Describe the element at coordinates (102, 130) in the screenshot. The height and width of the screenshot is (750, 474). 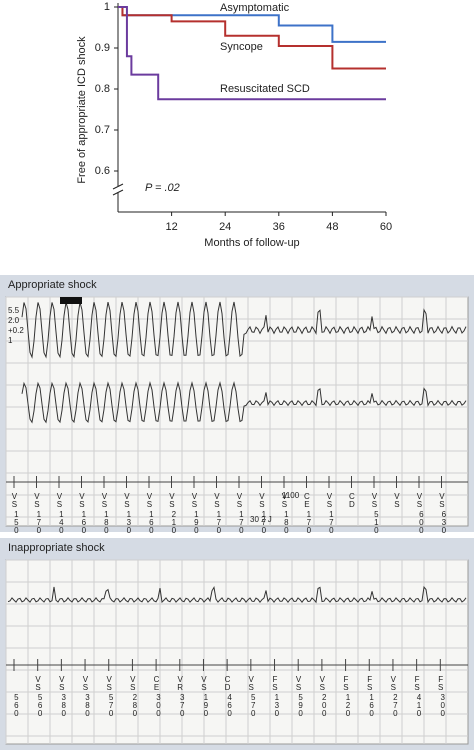
I see `y-tick-label: 0.7` at that location.